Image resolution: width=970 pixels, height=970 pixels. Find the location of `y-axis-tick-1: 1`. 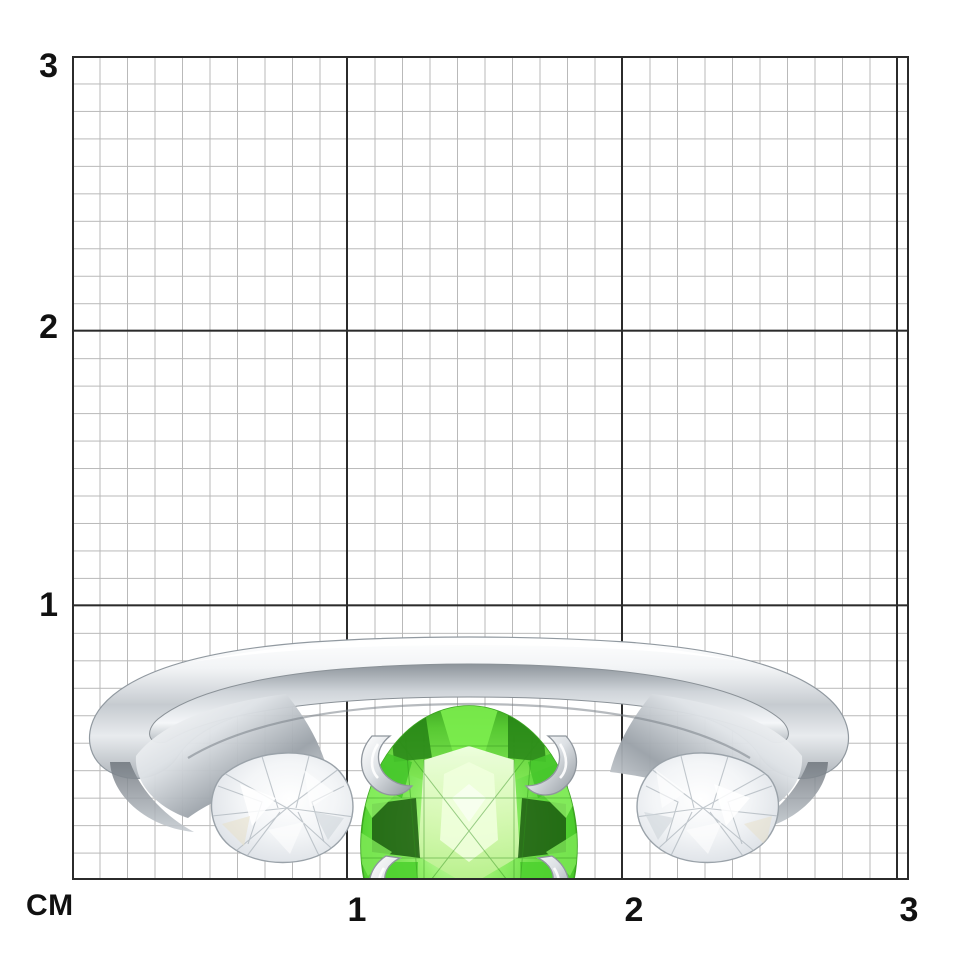

y-axis-tick-1: 1 is located at coordinates (48, 605).